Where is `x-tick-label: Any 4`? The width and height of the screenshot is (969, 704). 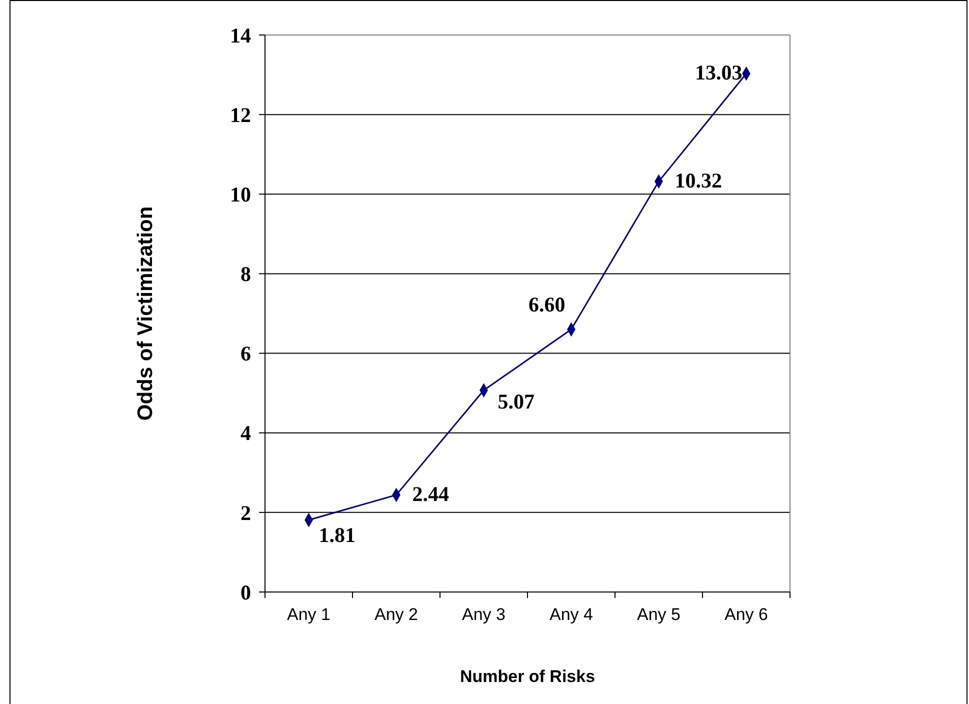
x-tick-label: Any 4 is located at coordinates (571, 614).